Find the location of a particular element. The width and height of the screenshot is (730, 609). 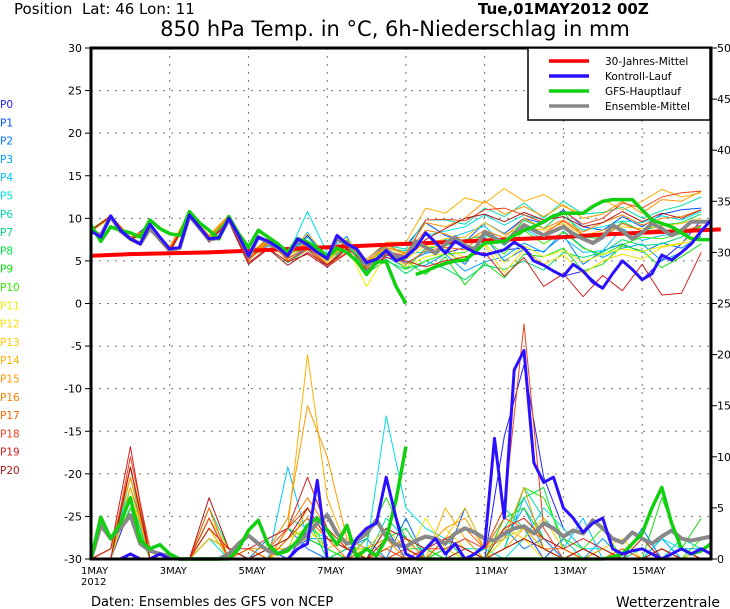

legend-label: GFS-Hauptlauf is located at coordinates (643, 92).